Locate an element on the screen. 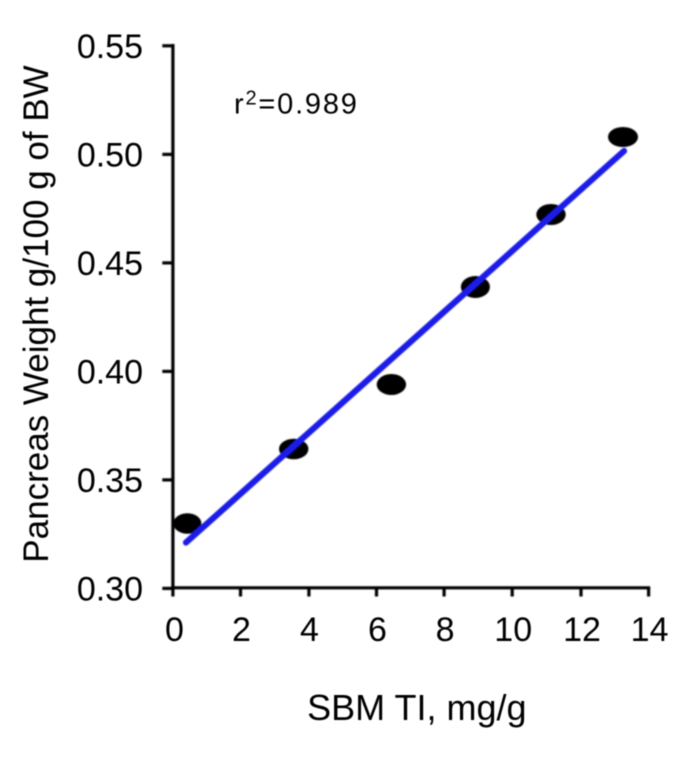  svg-text: 0.45 is located at coordinates (110, 264).